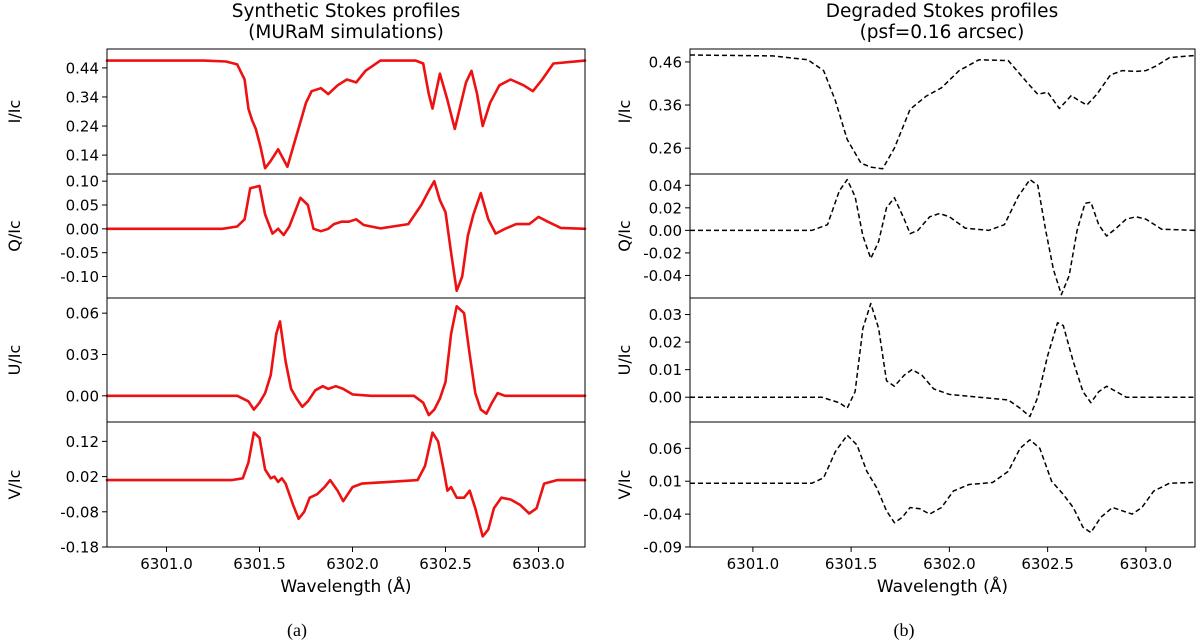 This screenshot has width=1200, height=642. Describe the element at coordinates (665, 62) in the screenshot. I see `y-tick-label: 0.46` at that location.